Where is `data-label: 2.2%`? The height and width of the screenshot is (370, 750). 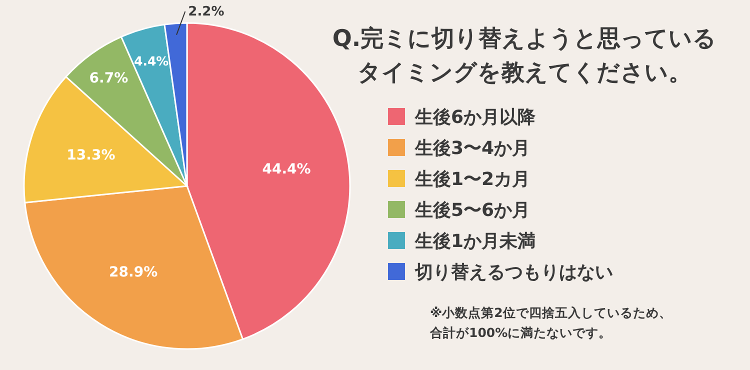 data-label: 2.2% is located at coordinates (206, 12).